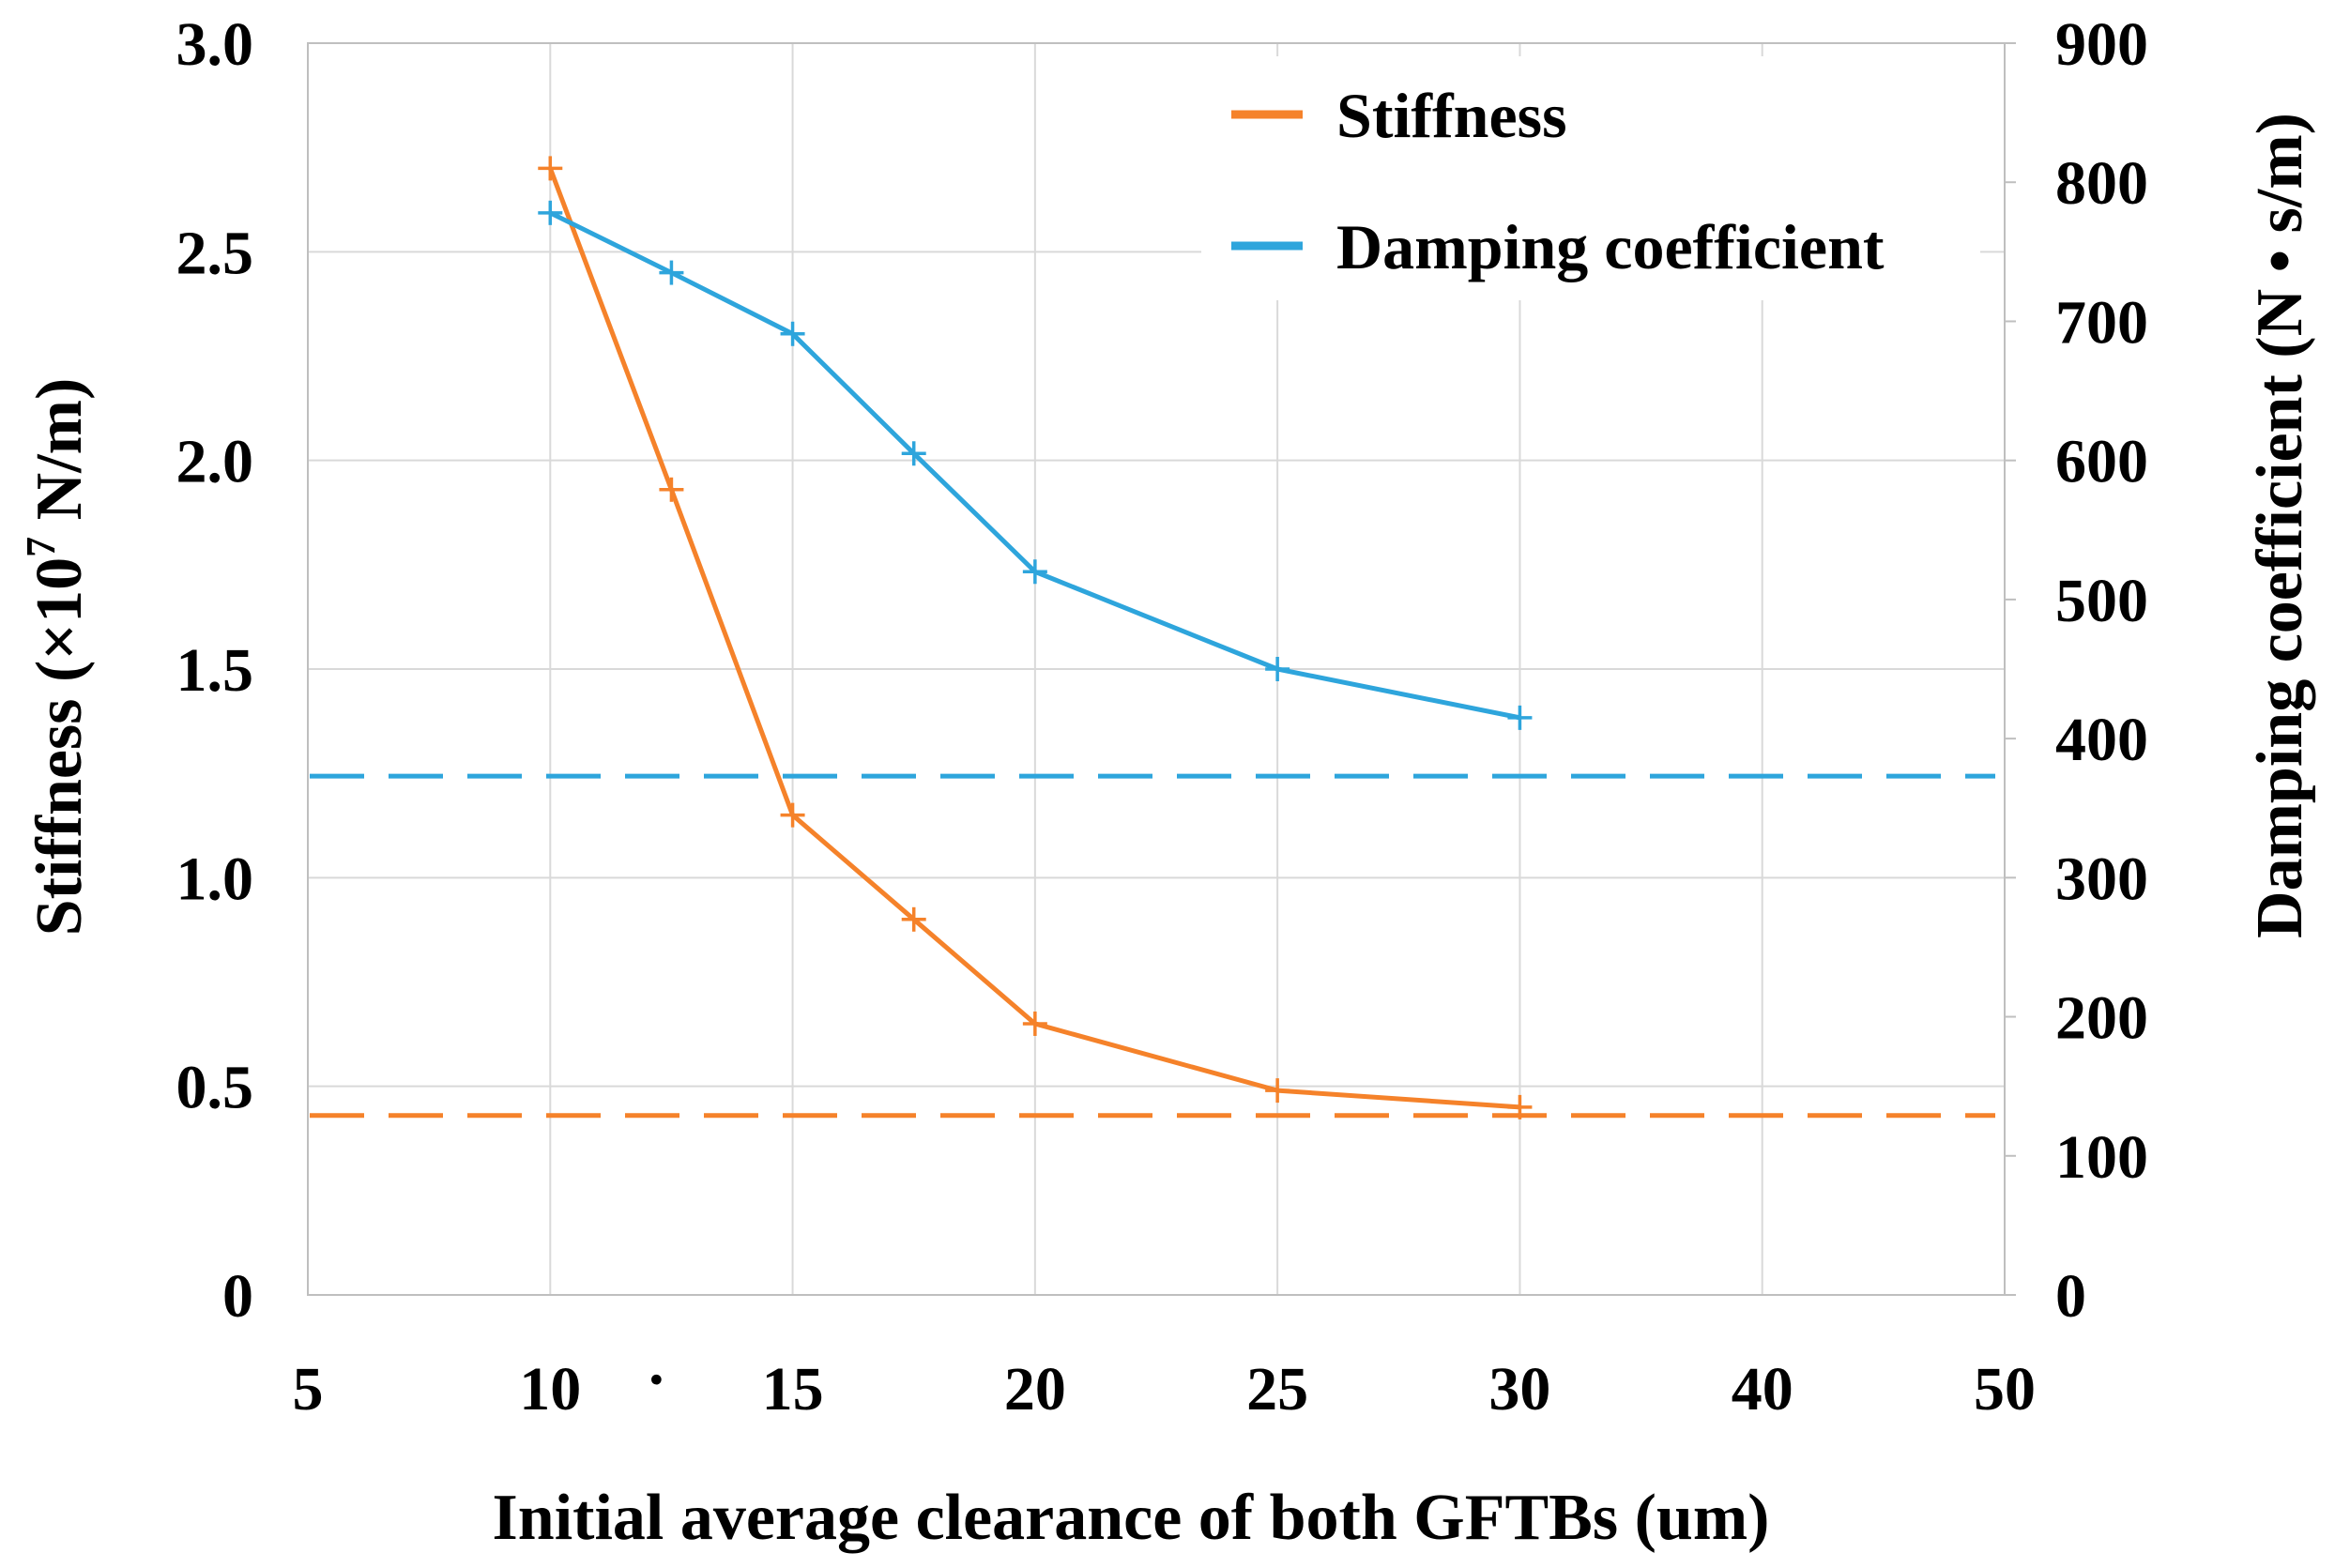  I want to click on y-right-tick-label: 700, so click(2101, 322).